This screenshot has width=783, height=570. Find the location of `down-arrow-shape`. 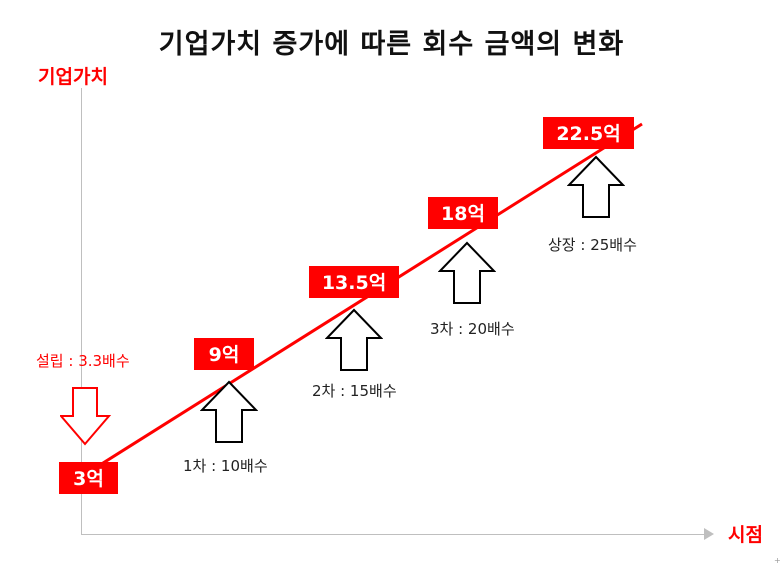

down-arrow-shape is located at coordinates (86, 416).